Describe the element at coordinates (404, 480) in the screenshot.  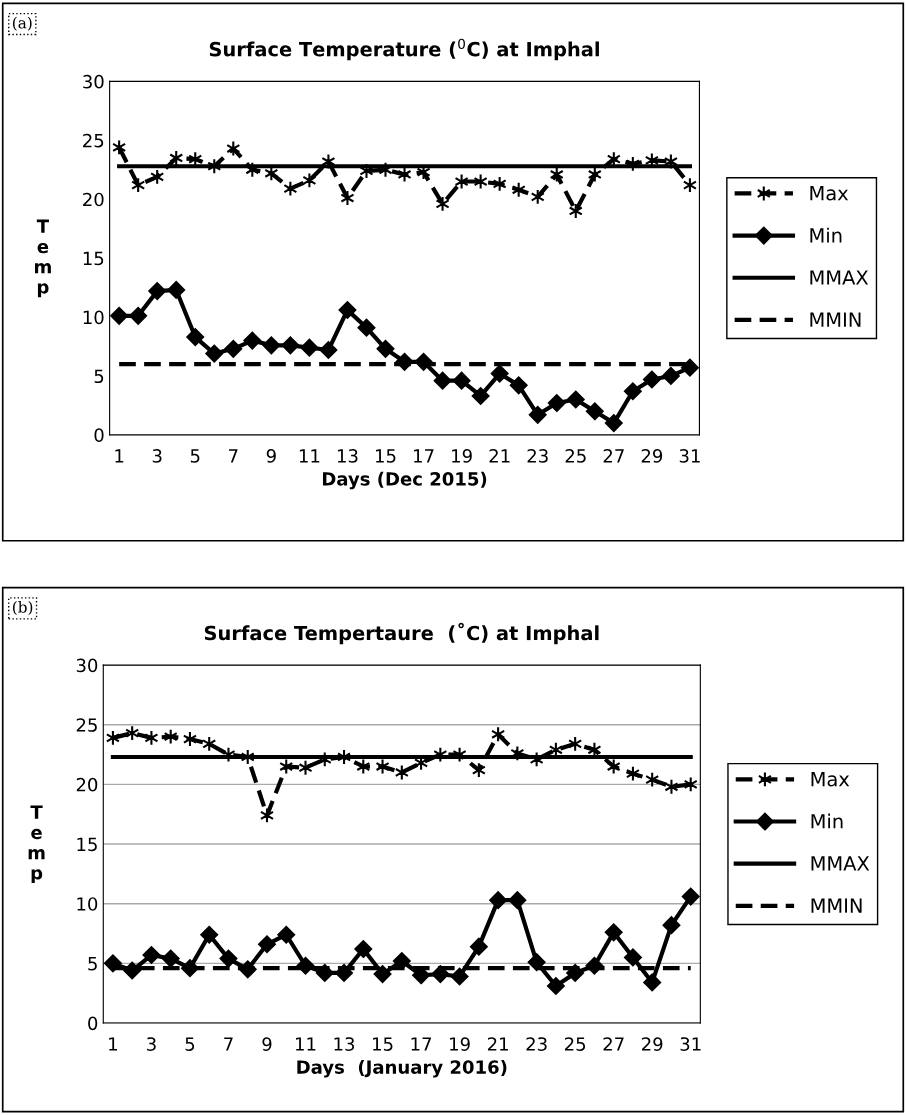
I see `x-axis-title: Days (Dec 2015)` at that location.